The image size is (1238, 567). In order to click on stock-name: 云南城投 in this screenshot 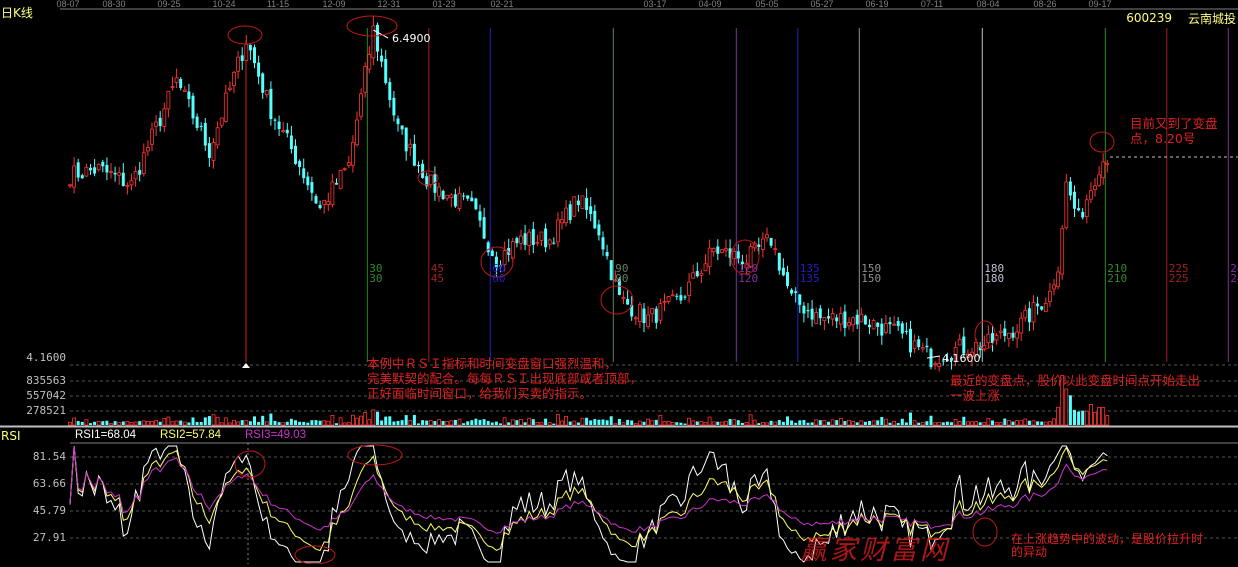, I will do `click(1212, 19)`.